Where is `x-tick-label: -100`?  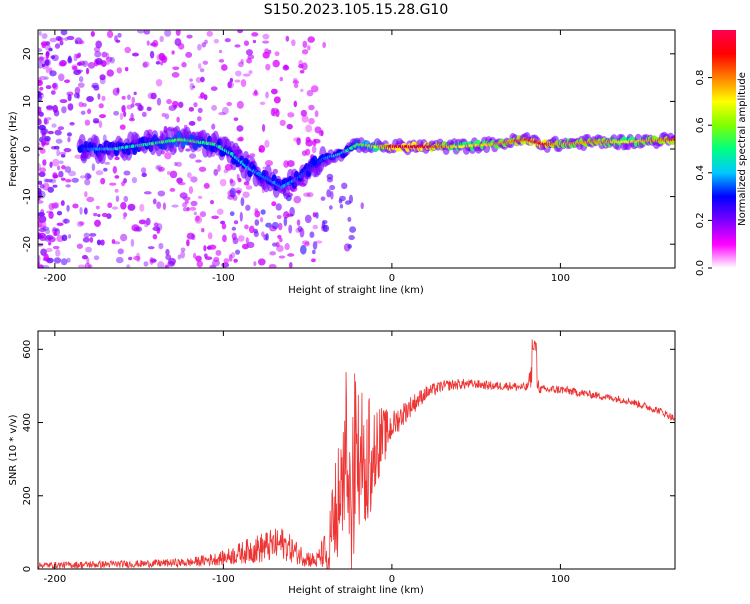 x-tick-label: -100 is located at coordinates (223, 579).